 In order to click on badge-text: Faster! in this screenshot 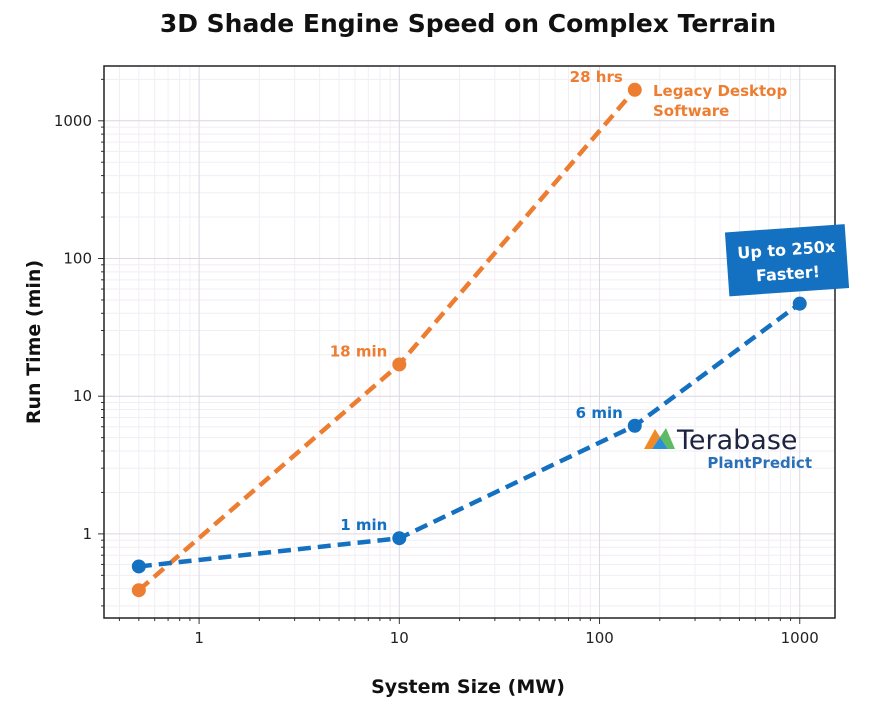, I will do `click(787, 273)`.